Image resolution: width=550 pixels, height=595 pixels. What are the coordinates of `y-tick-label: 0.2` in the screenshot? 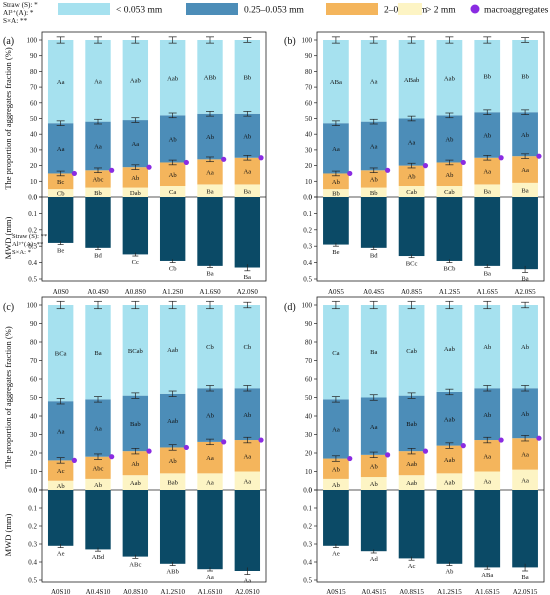 It's located at (307, 527).